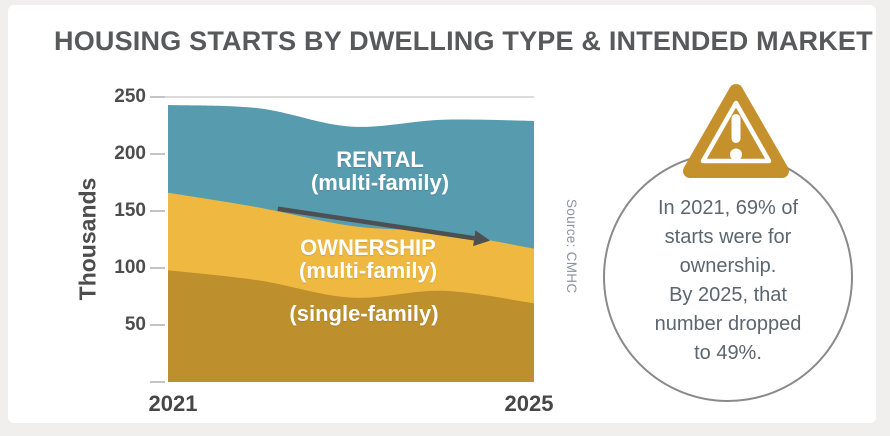 This screenshot has width=890, height=436. What do you see at coordinates (380, 182) in the screenshot?
I see `rental-label-line2: (multi-family)` at bounding box center [380, 182].